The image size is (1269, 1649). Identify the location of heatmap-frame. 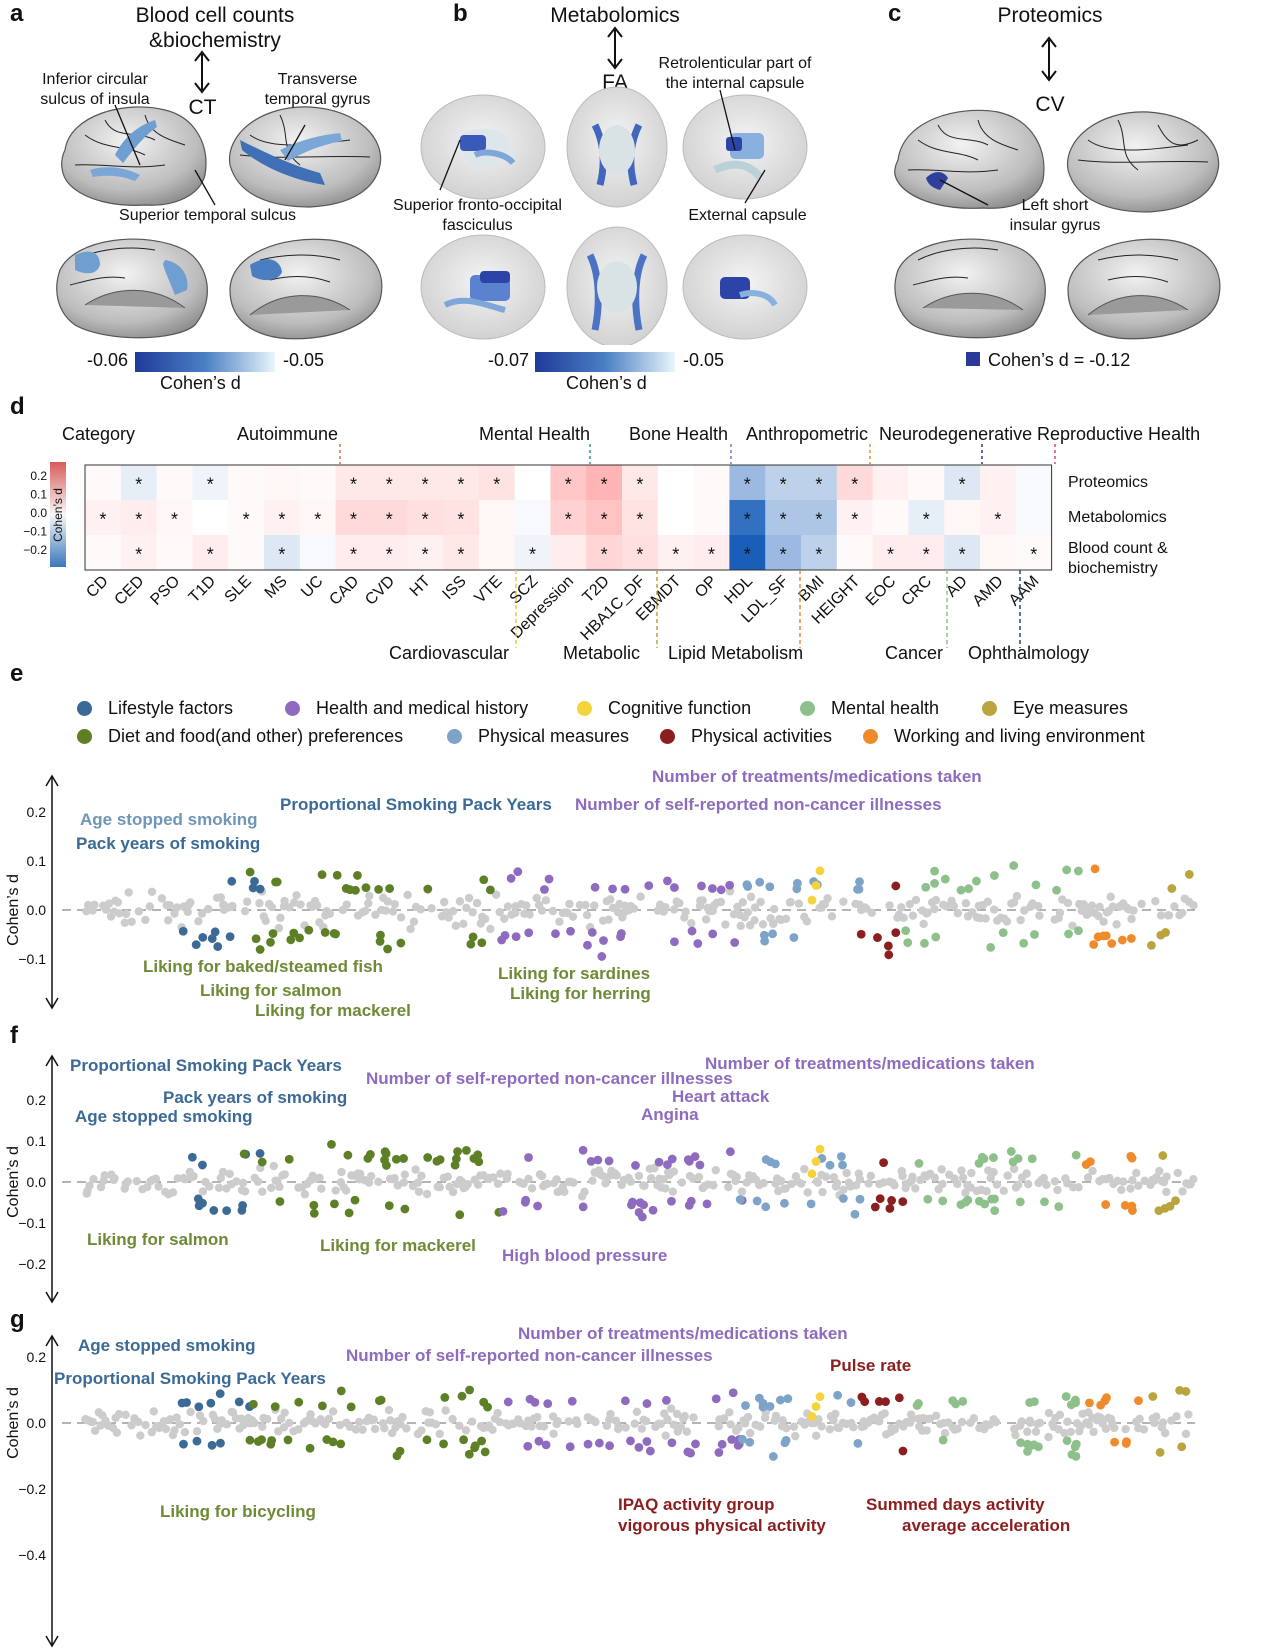
(568, 517).